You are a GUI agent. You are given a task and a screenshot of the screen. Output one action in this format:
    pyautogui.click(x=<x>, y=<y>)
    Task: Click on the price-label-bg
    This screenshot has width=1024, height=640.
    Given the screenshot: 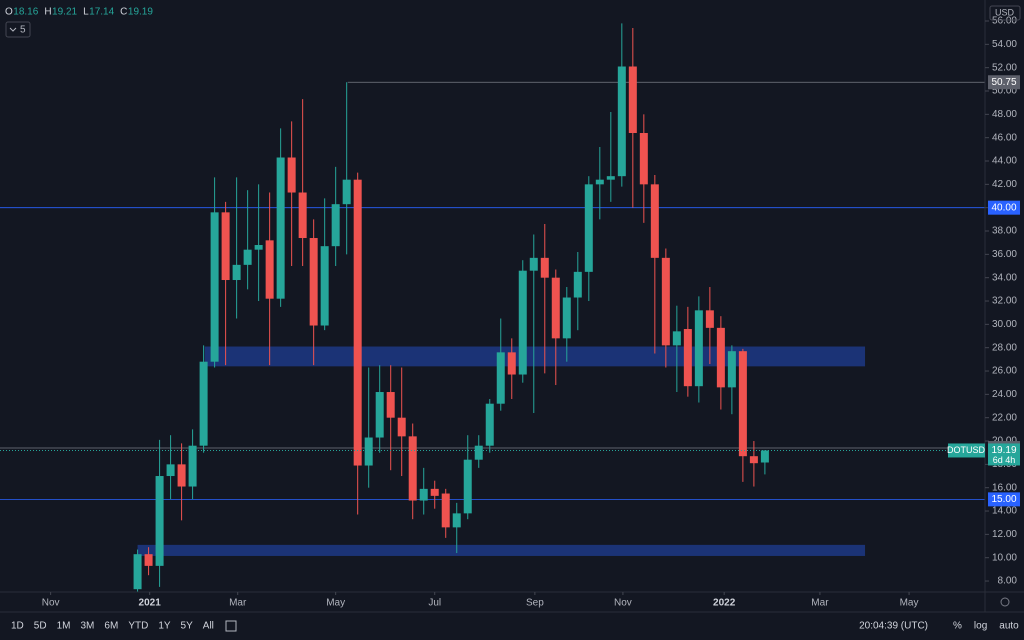 What is the action you would take?
    pyautogui.click(x=1004, y=499)
    